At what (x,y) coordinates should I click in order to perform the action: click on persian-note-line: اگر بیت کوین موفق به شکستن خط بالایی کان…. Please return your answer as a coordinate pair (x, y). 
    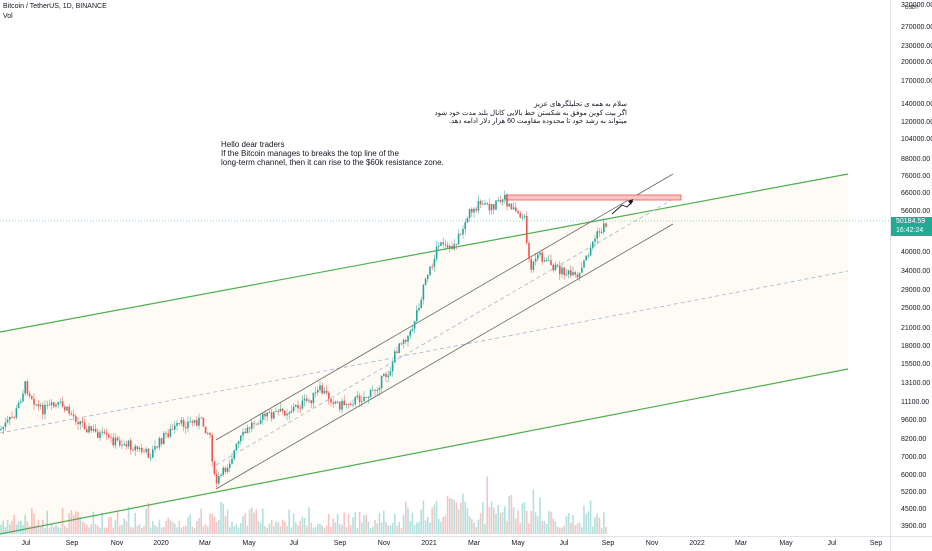
    Looking at the image, I should click on (531, 113).